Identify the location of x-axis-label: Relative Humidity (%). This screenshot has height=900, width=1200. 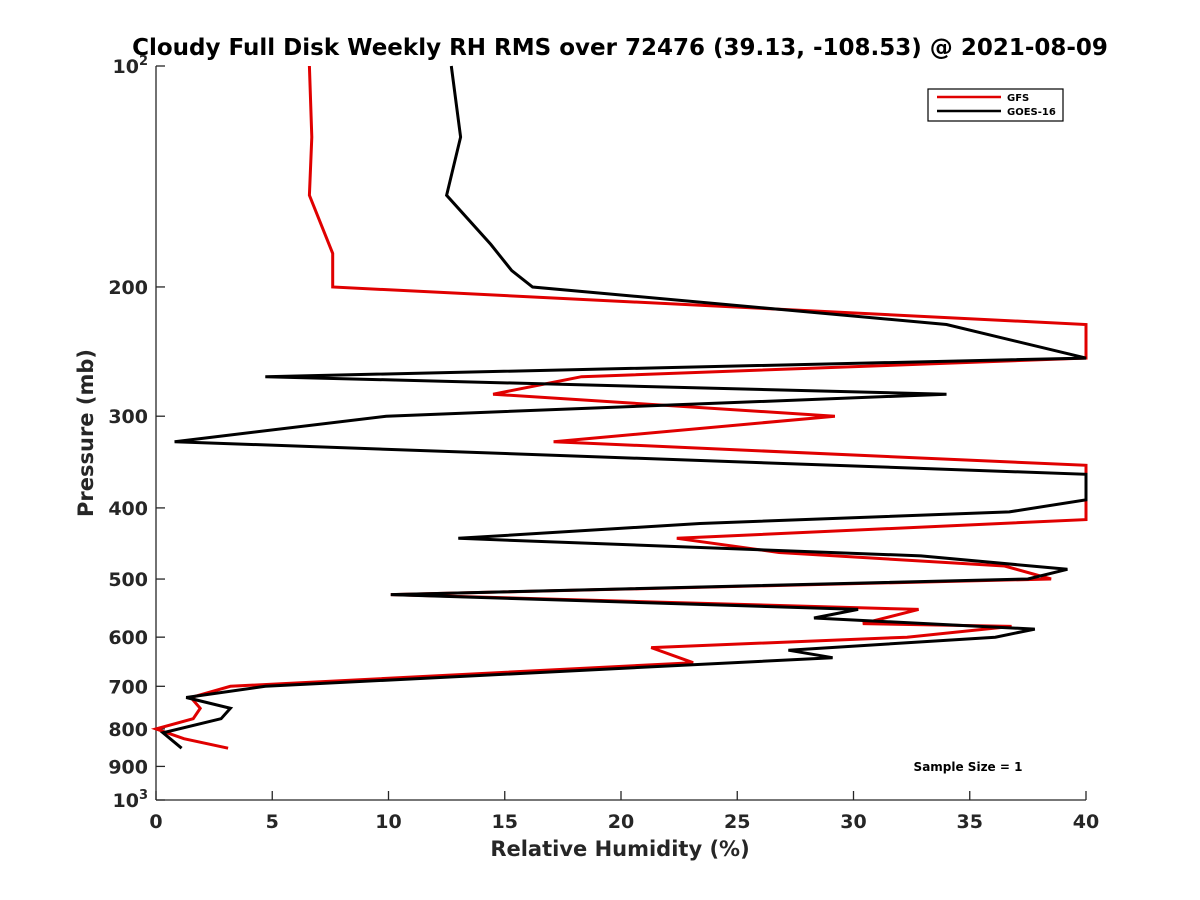
(619, 849).